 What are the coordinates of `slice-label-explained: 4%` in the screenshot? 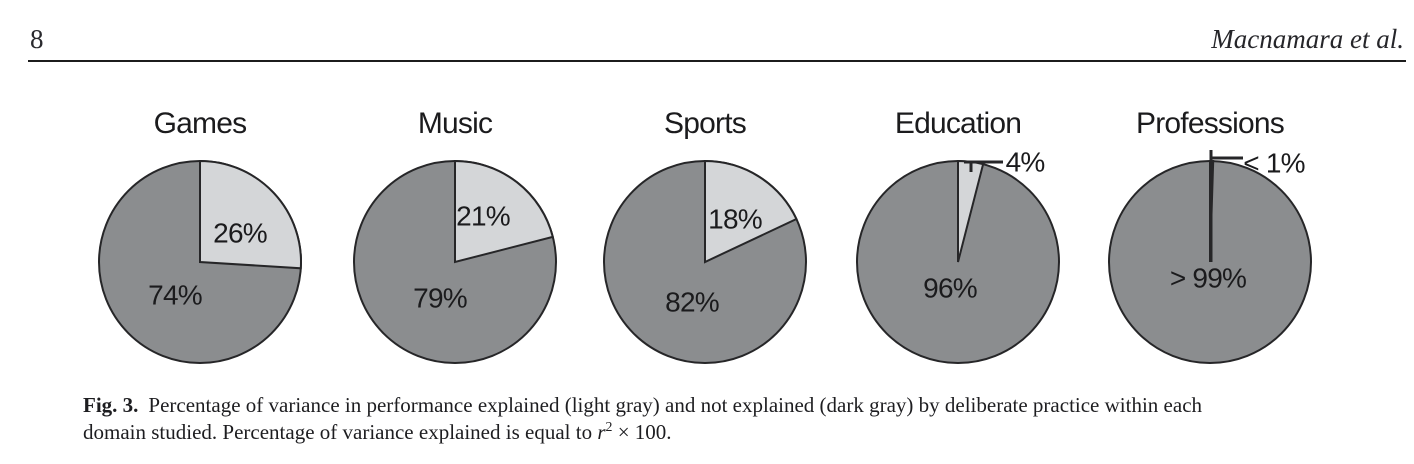 It's located at (1025, 162).